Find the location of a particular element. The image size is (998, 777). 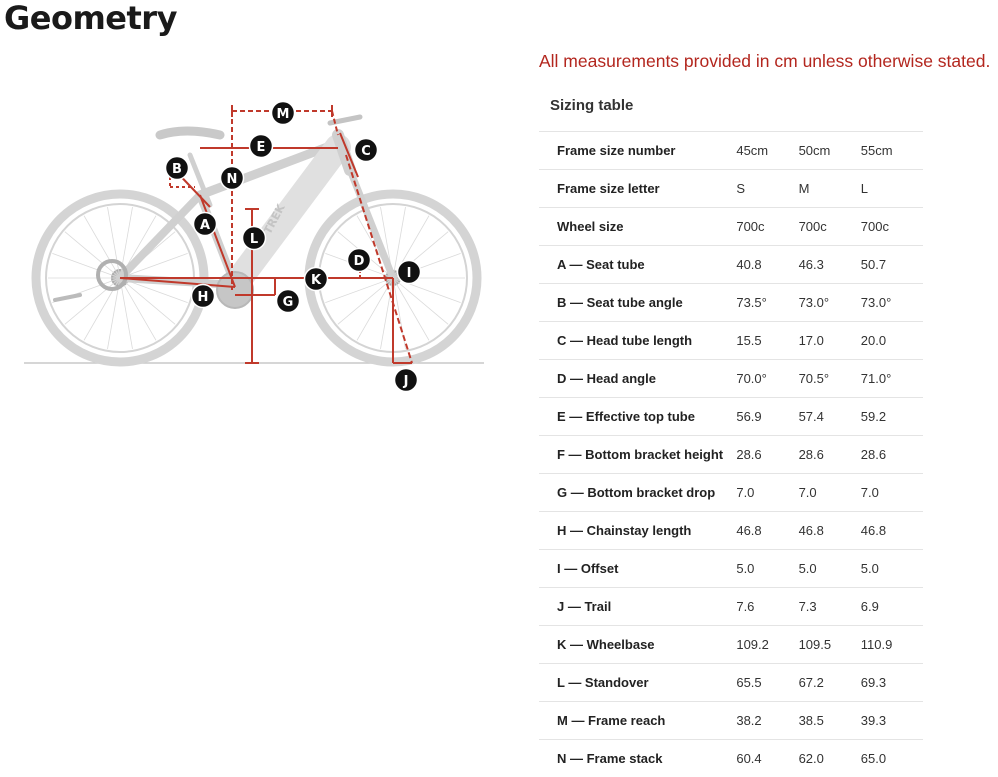

row-value: 65.5 is located at coordinates (767, 683).